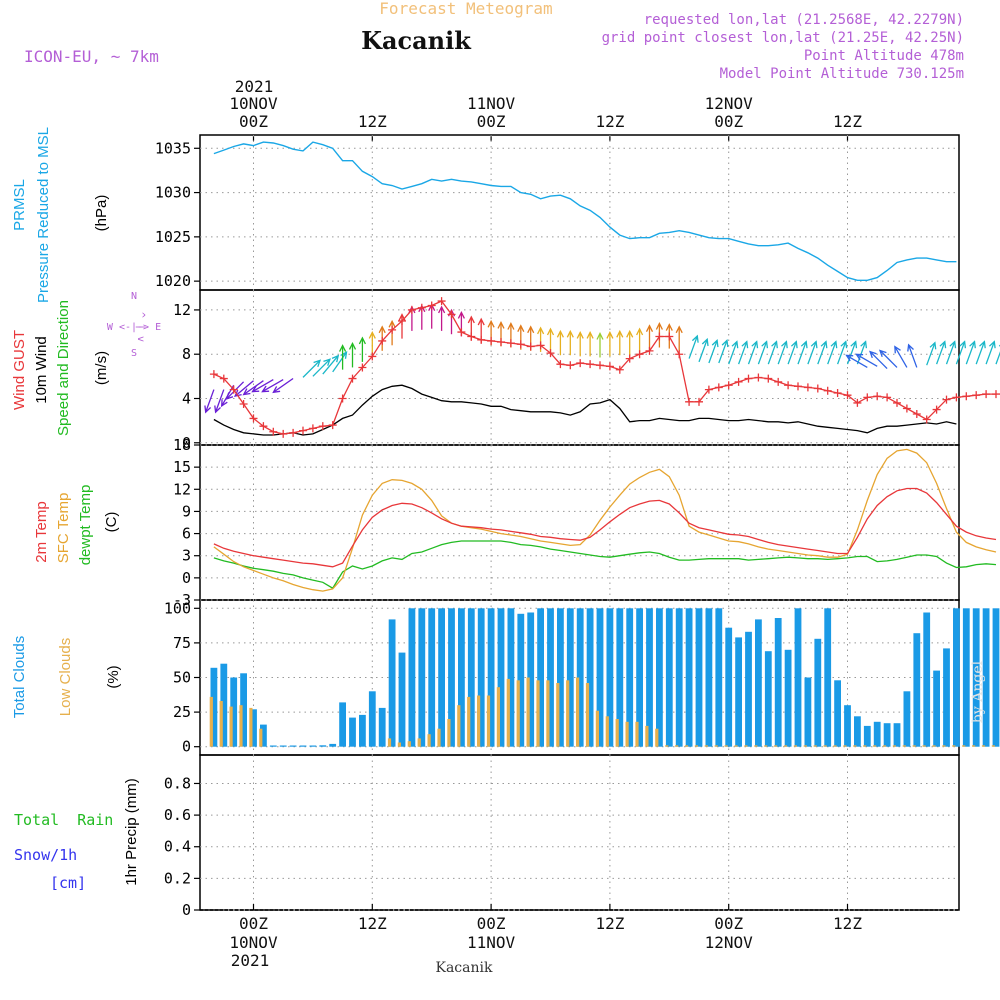 Image resolution: width=1000 pixels, height=1000 pixels. I want to click on bottom-axis-date-label: 12NOV, so click(729, 942).